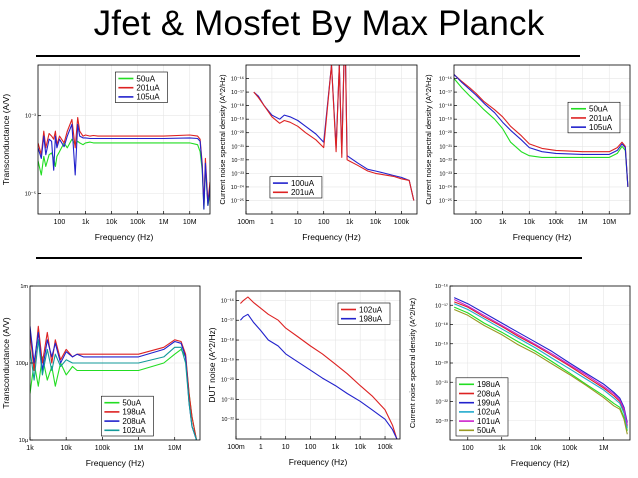 Image resolution: width=638 pixels, height=478 pixels. What do you see at coordinates (286, 447) in the screenshot?
I see `x-tick-label: 10` at bounding box center [286, 447].